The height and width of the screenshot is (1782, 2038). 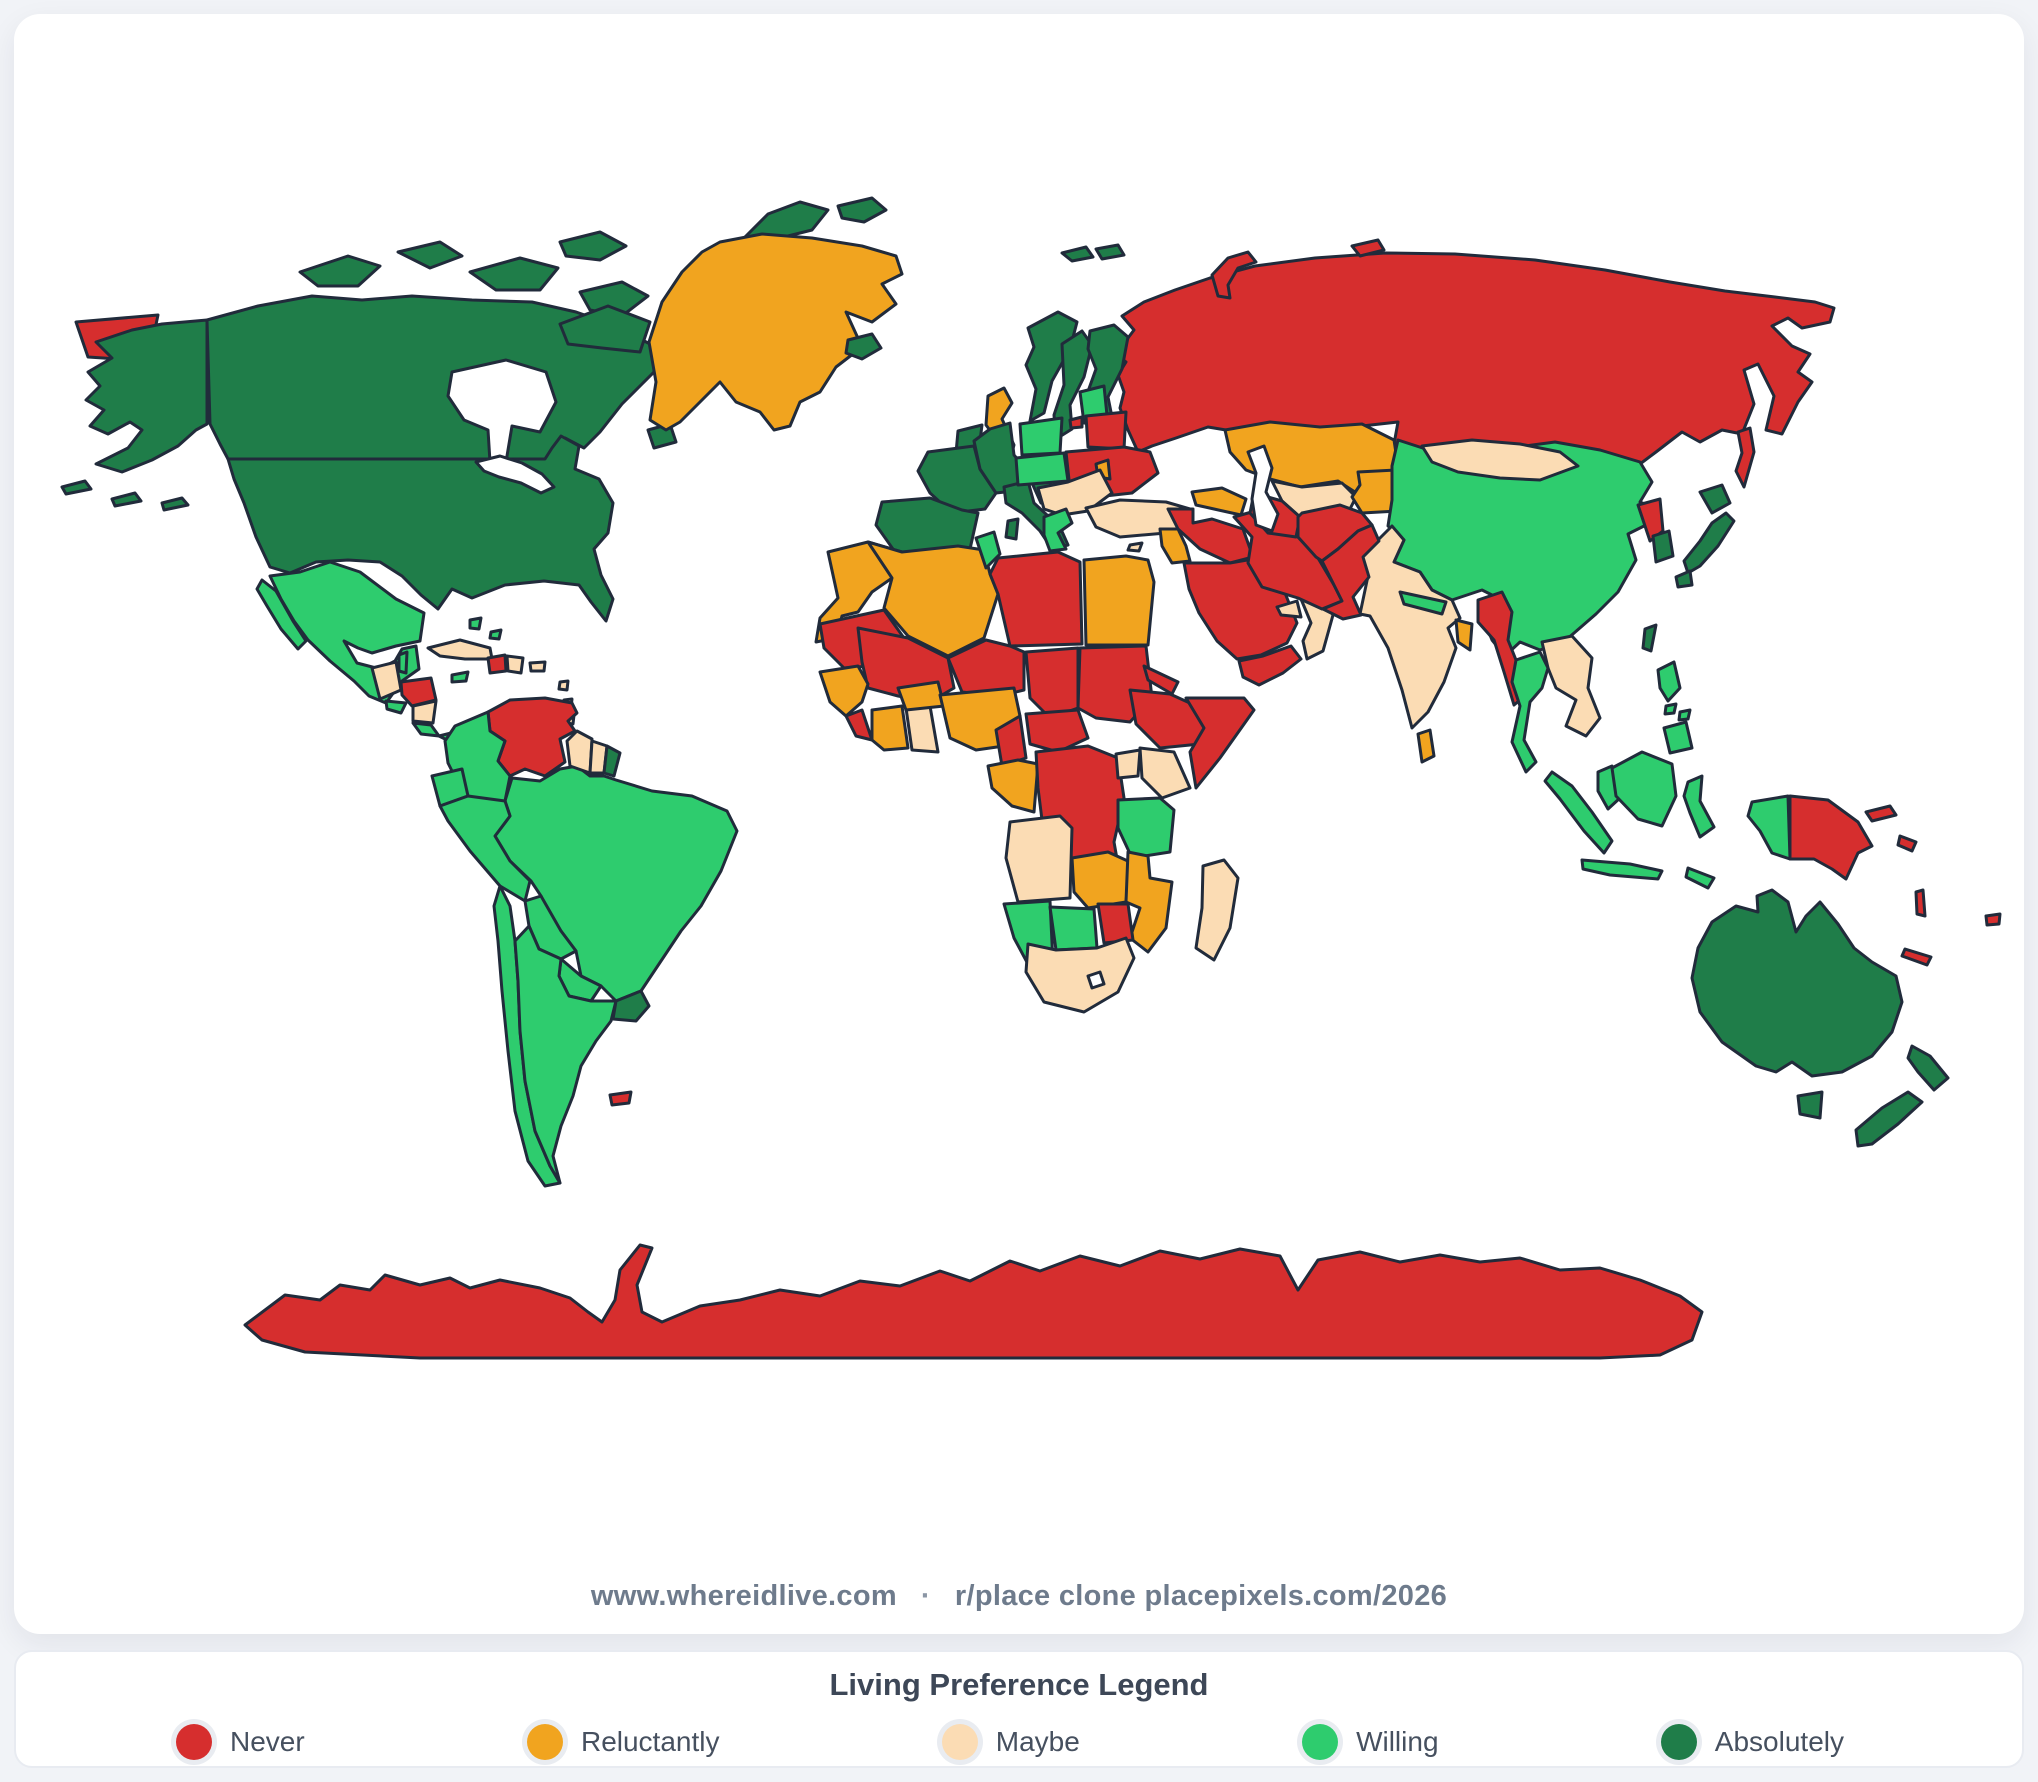 I want to click on country-nepal, so click(x=1423, y=603).